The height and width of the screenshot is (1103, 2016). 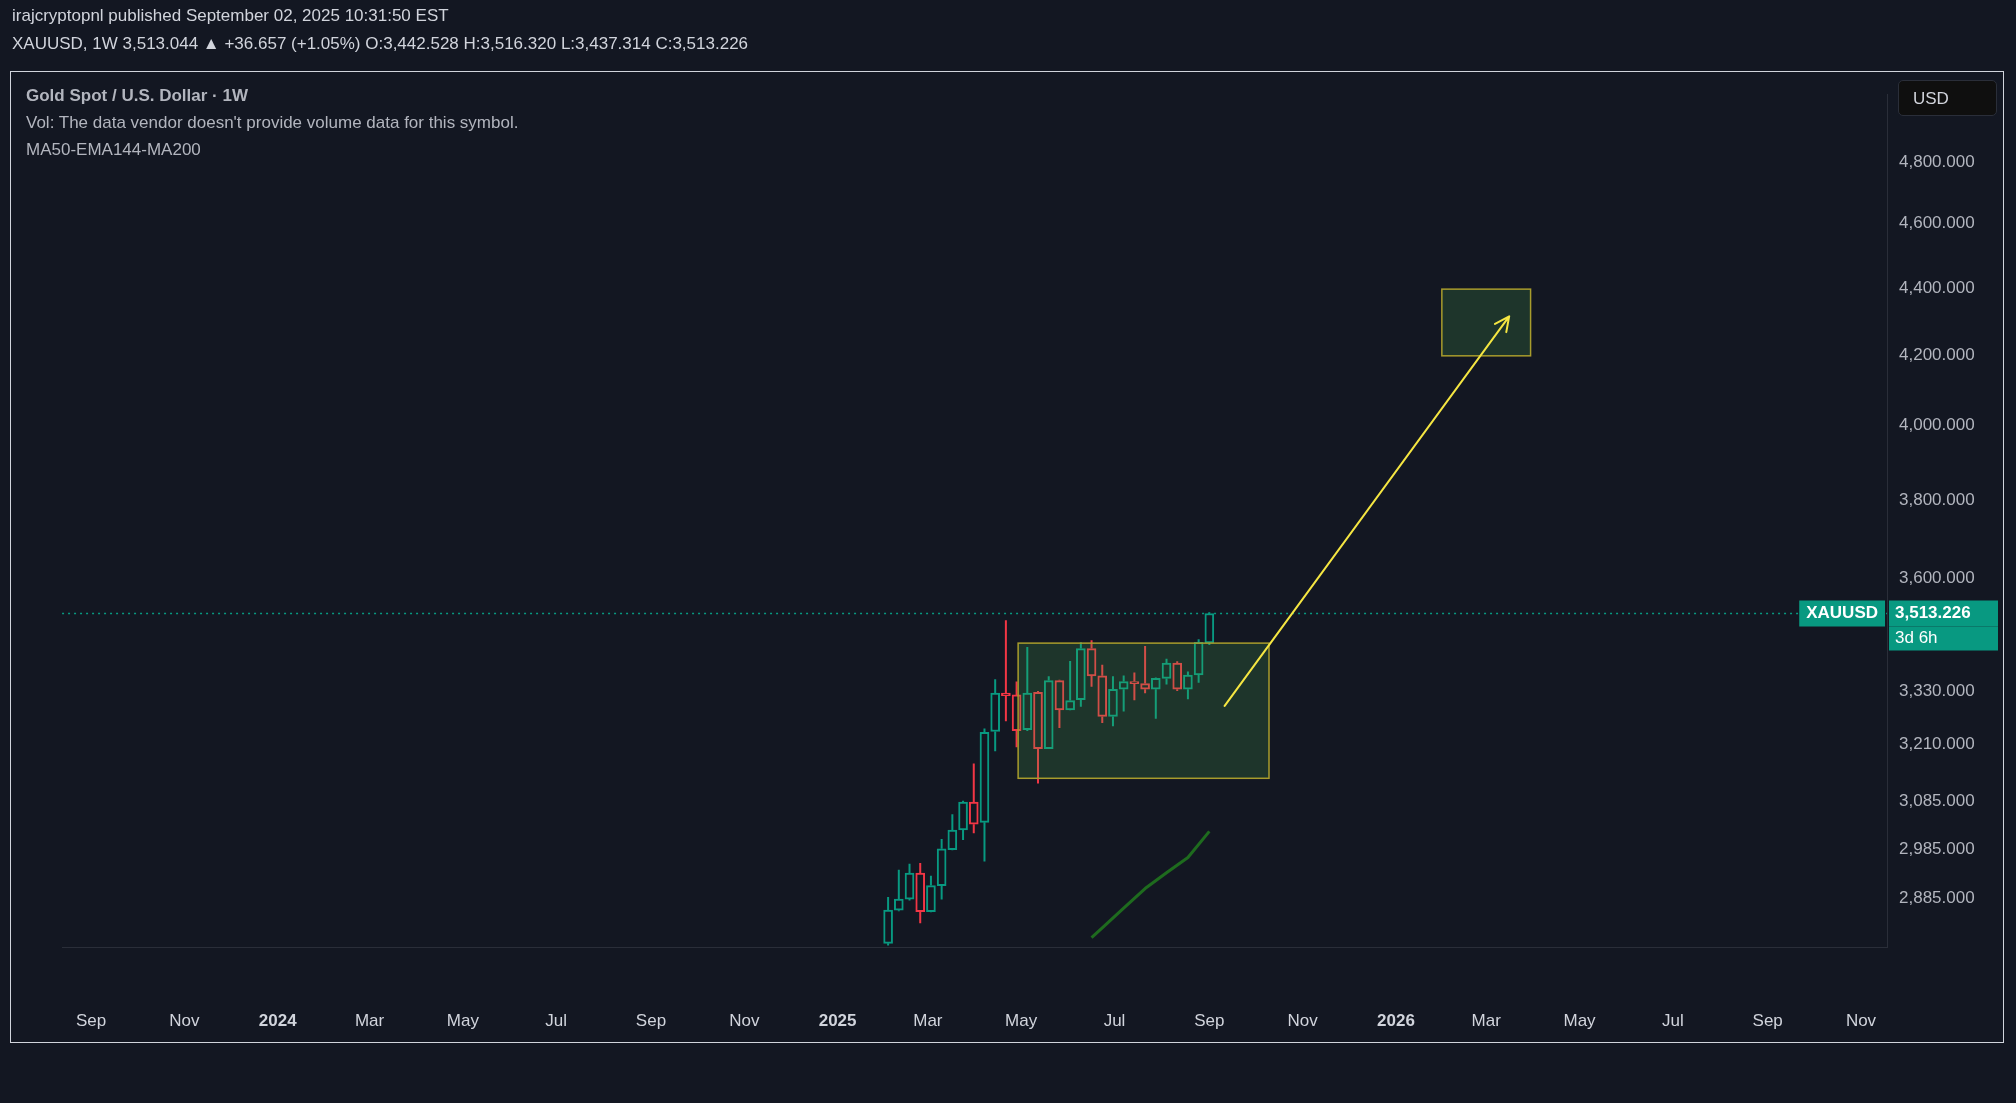 I want to click on y-tick-label: 3,800.000, so click(x=1937, y=499).